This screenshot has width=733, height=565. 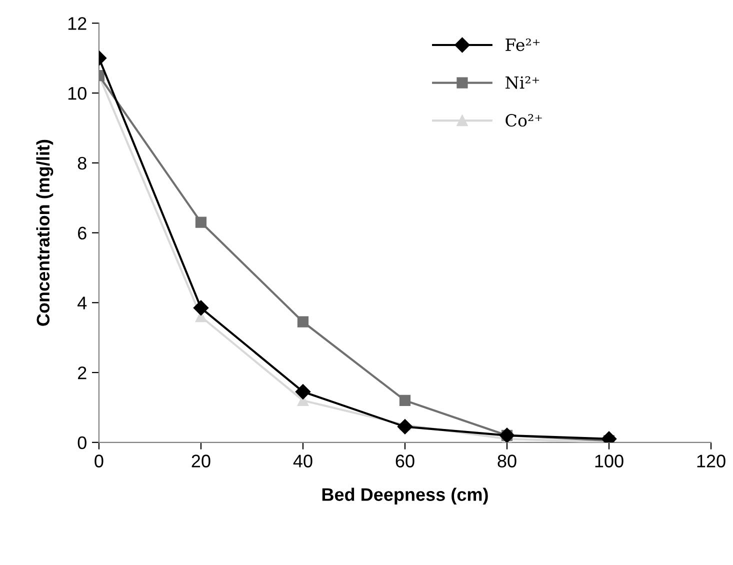 I want to click on y-axis-title: Concentration (mg/lit), so click(x=45, y=233).